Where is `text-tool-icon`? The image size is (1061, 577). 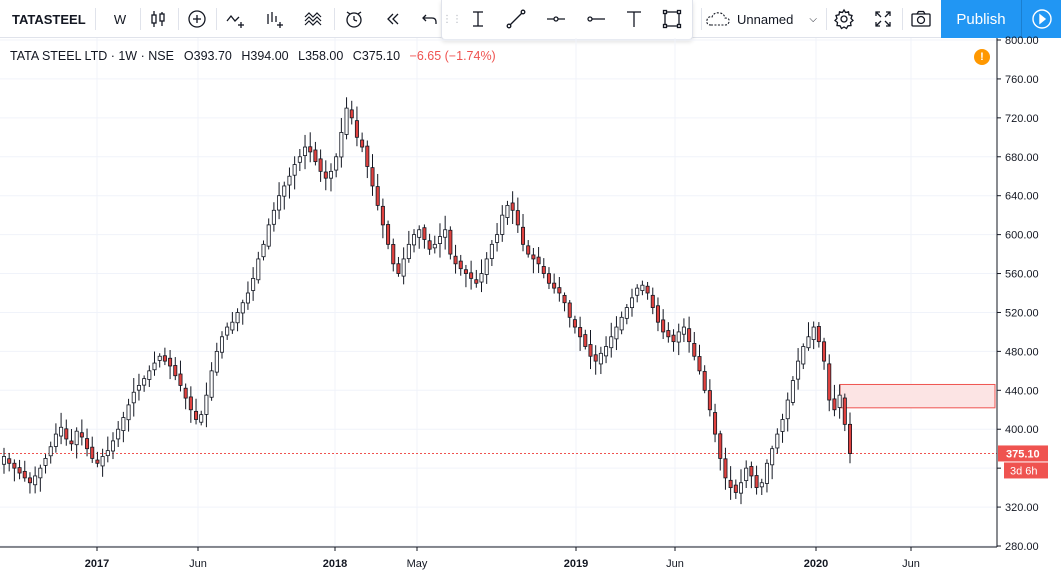
text-tool-icon is located at coordinates (634, 19).